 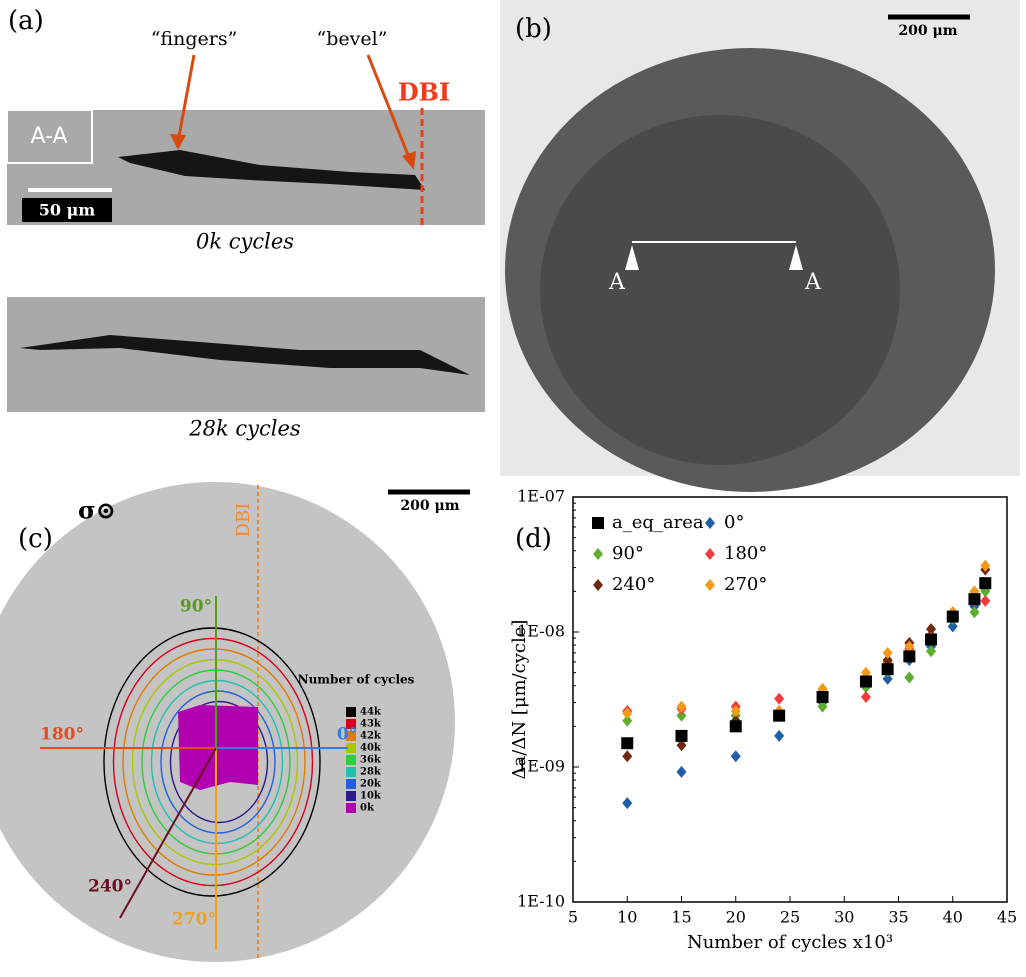 I want to click on legend-label: 0°, so click(x=734, y=522).